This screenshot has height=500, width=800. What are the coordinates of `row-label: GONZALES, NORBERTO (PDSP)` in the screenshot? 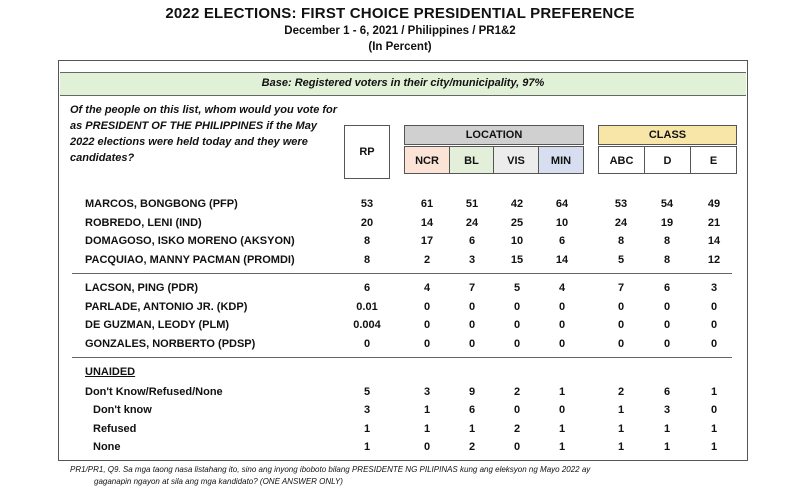 It's located at (170, 343).